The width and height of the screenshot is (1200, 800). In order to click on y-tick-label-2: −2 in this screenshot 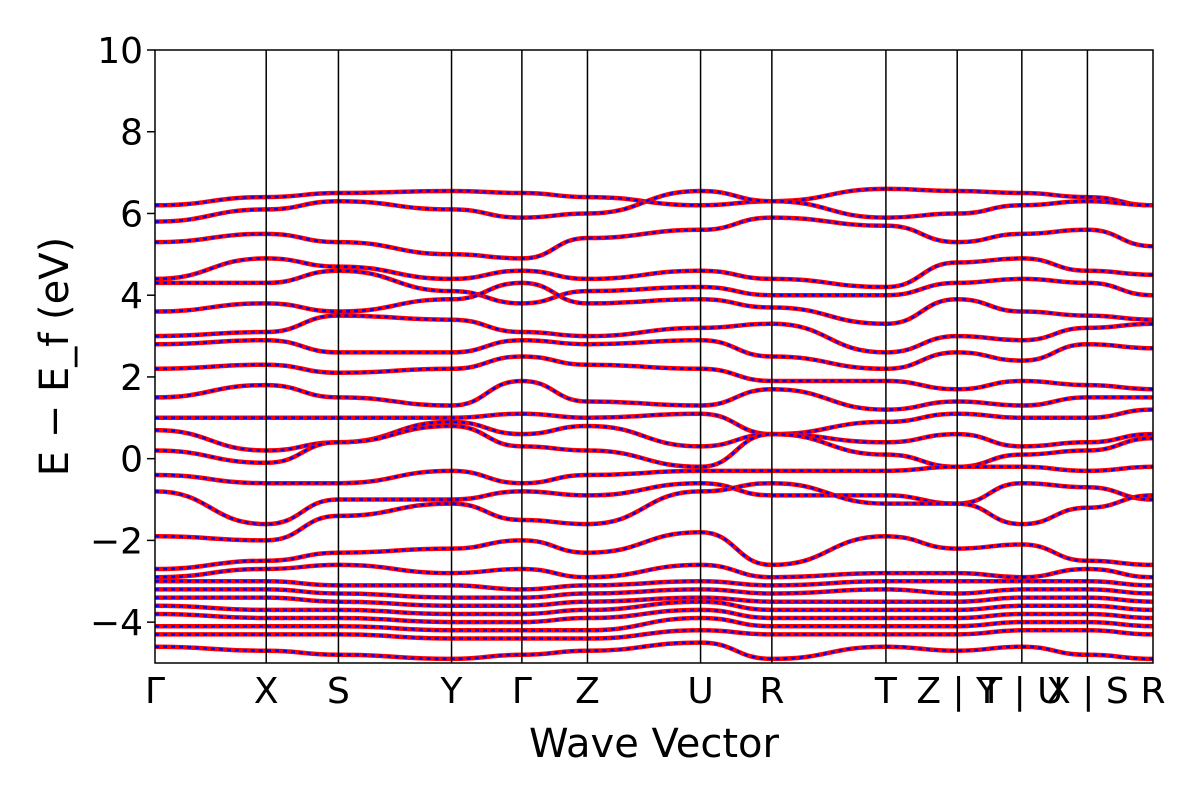, I will do `click(116, 541)`.